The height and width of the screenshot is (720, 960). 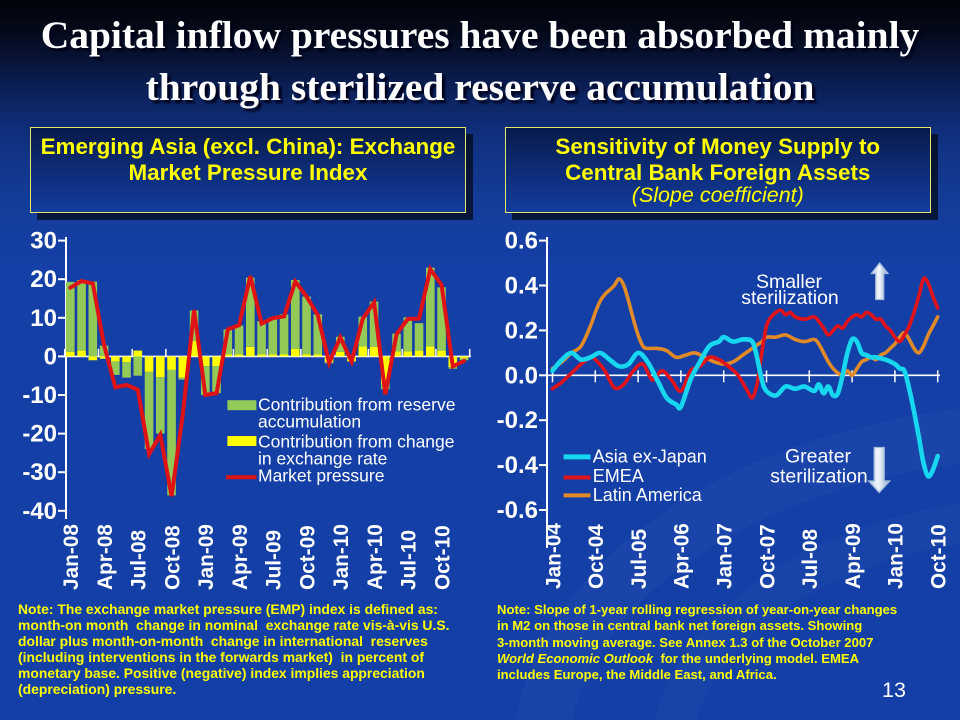 I want to click on svg-text: in exchange rate, so click(x=322, y=459).